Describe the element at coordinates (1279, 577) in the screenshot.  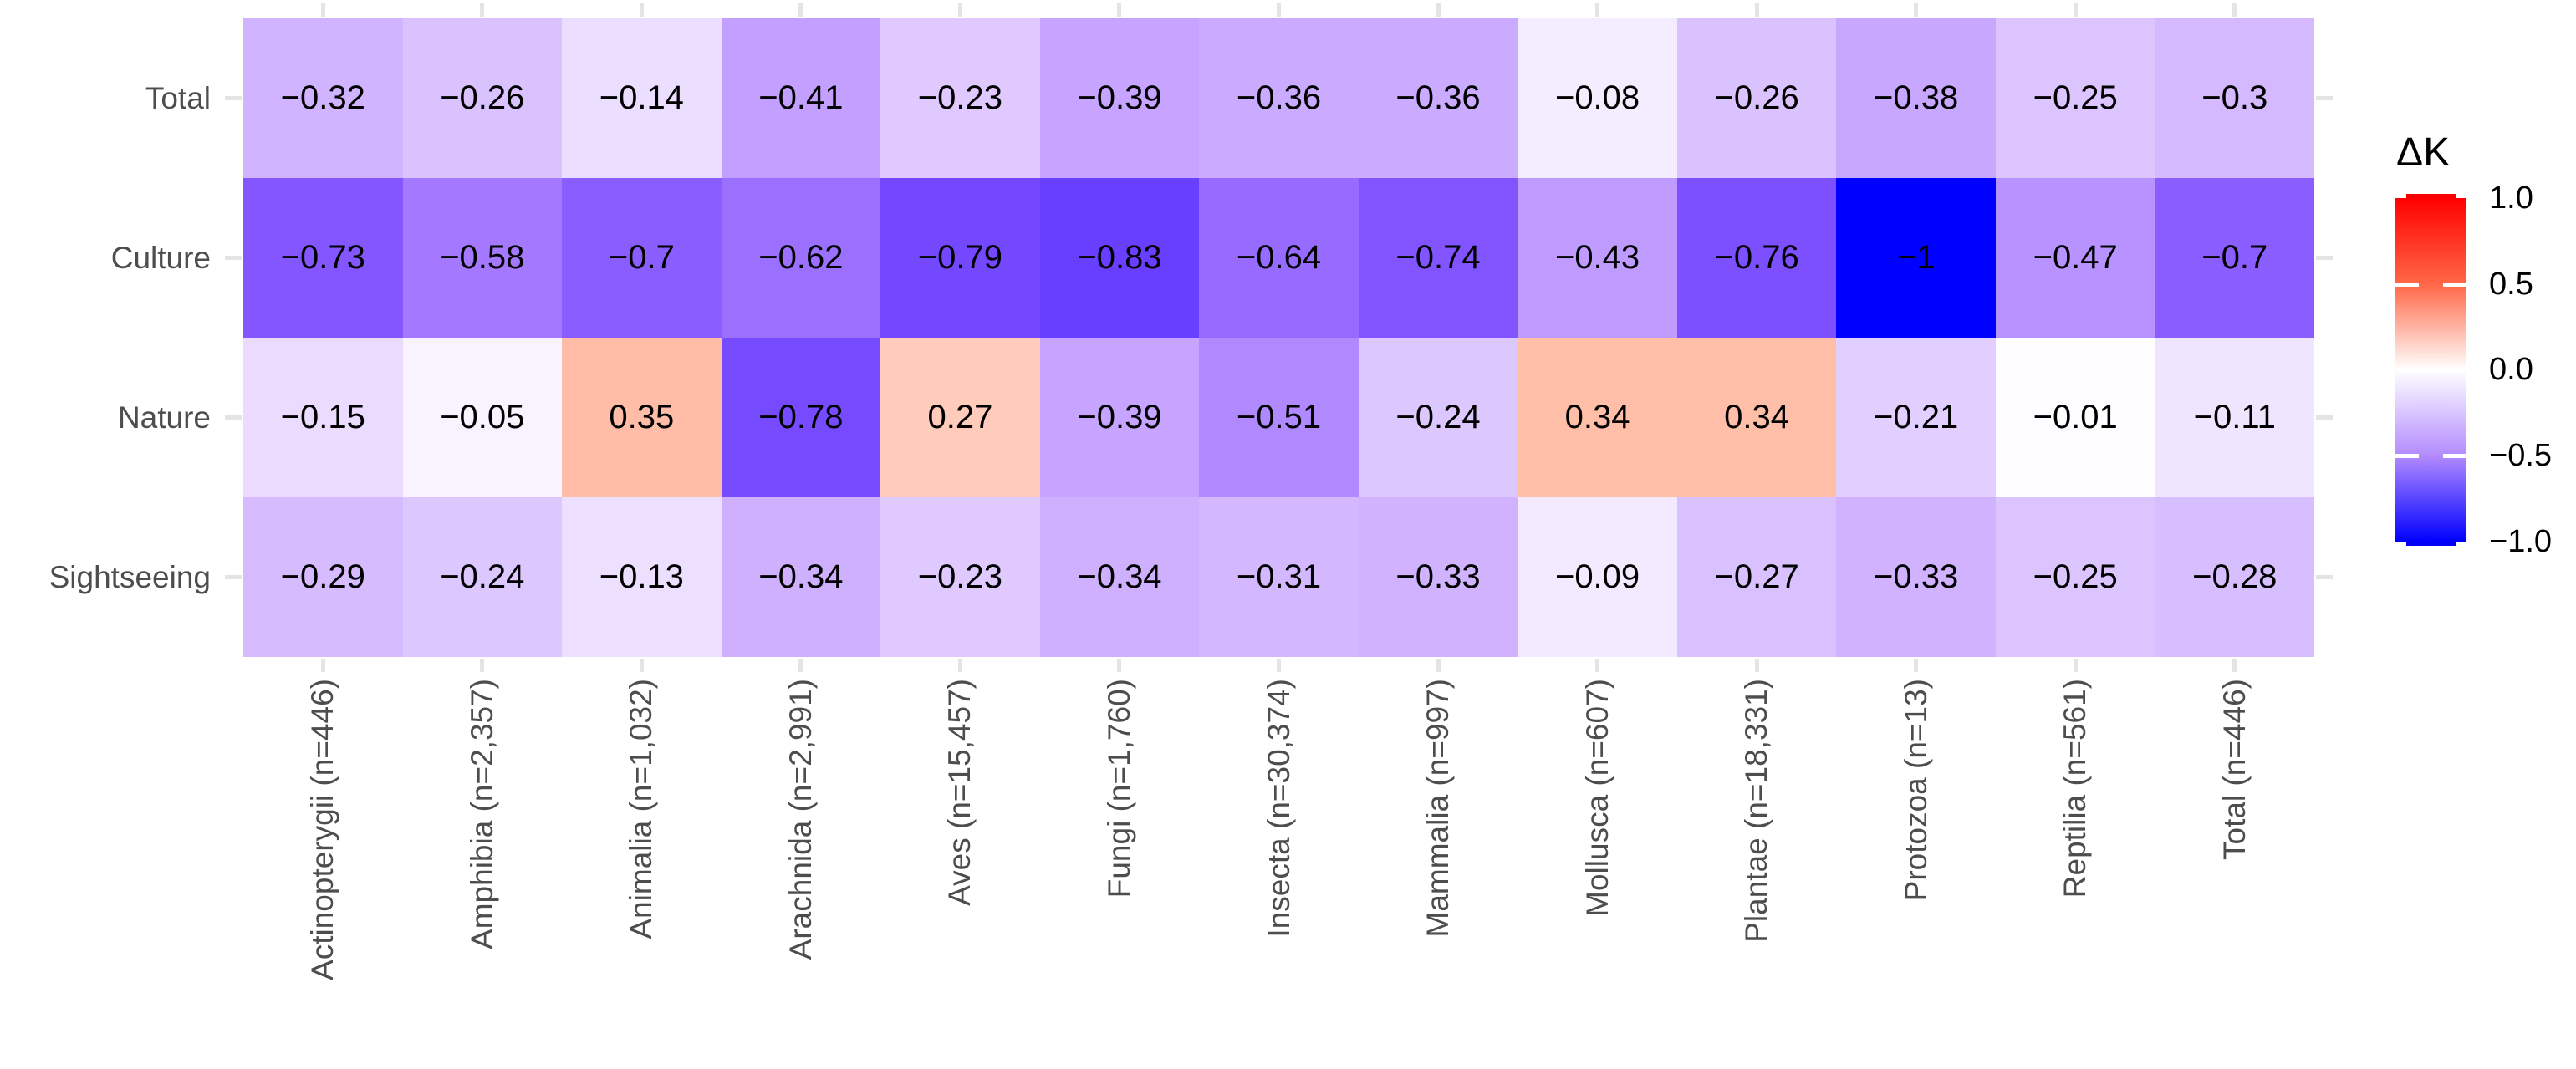
I see `heatmap-cell: −0.31` at that location.